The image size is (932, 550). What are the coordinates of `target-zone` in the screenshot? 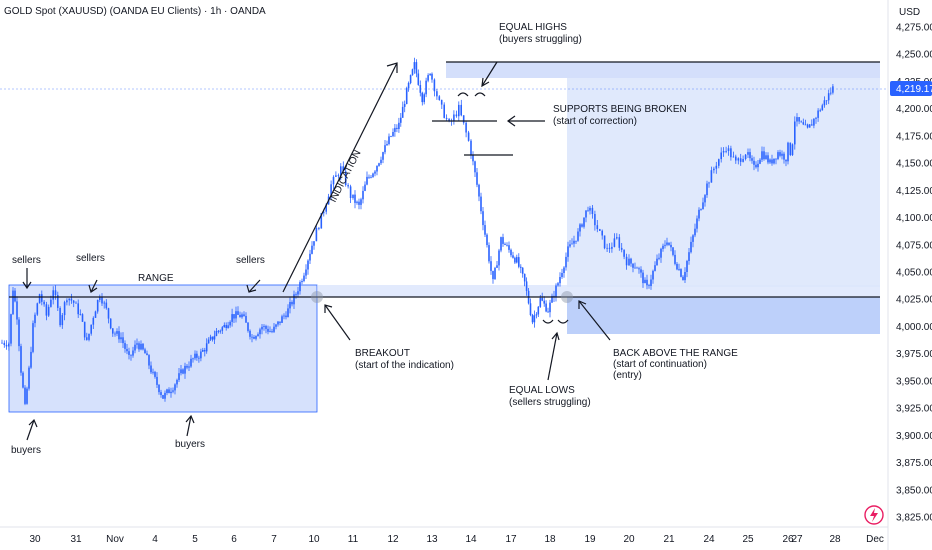 It's located at (723, 182).